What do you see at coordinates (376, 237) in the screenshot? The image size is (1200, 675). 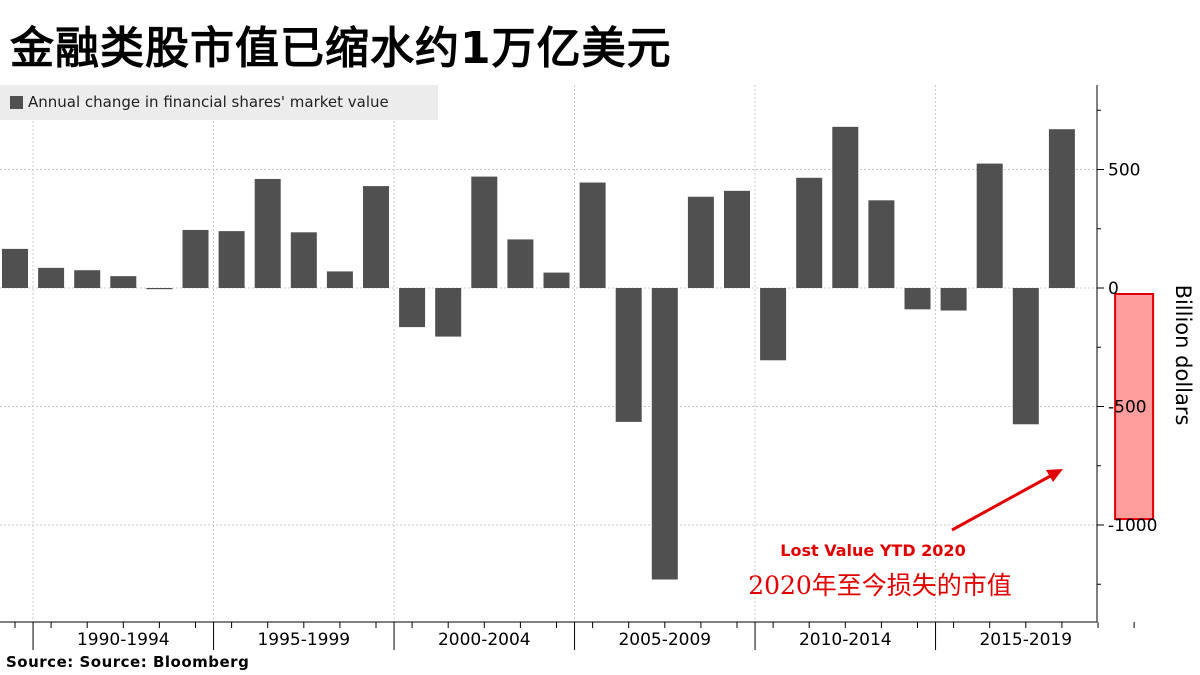 I see `bar-1999` at bounding box center [376, 237].